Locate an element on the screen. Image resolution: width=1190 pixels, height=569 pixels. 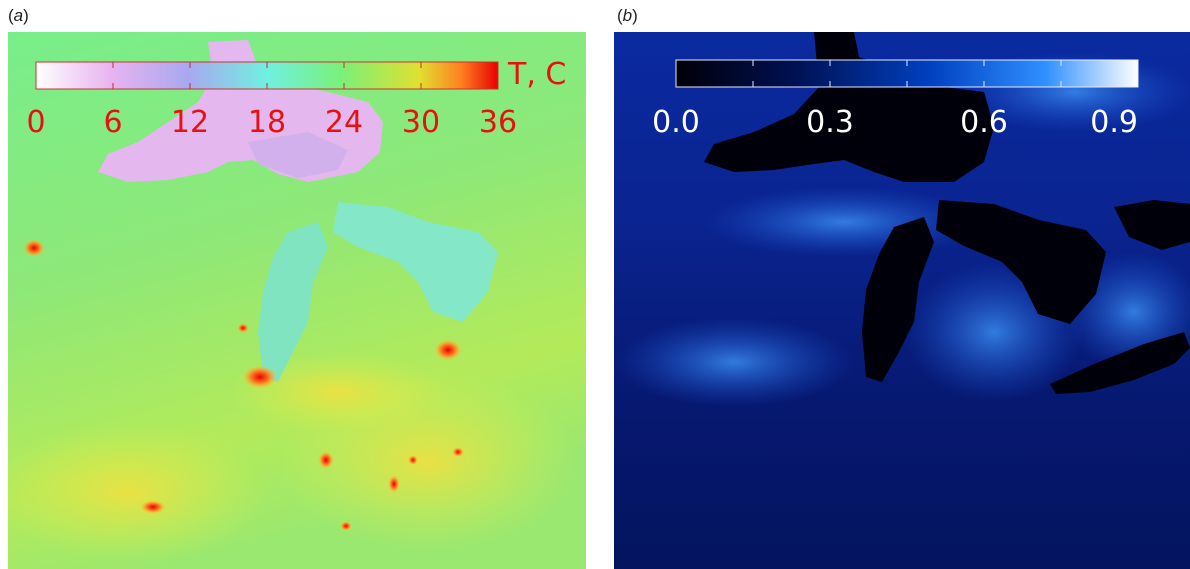
index-tick-label: 0.9 is located at coordinates (1114, 122).